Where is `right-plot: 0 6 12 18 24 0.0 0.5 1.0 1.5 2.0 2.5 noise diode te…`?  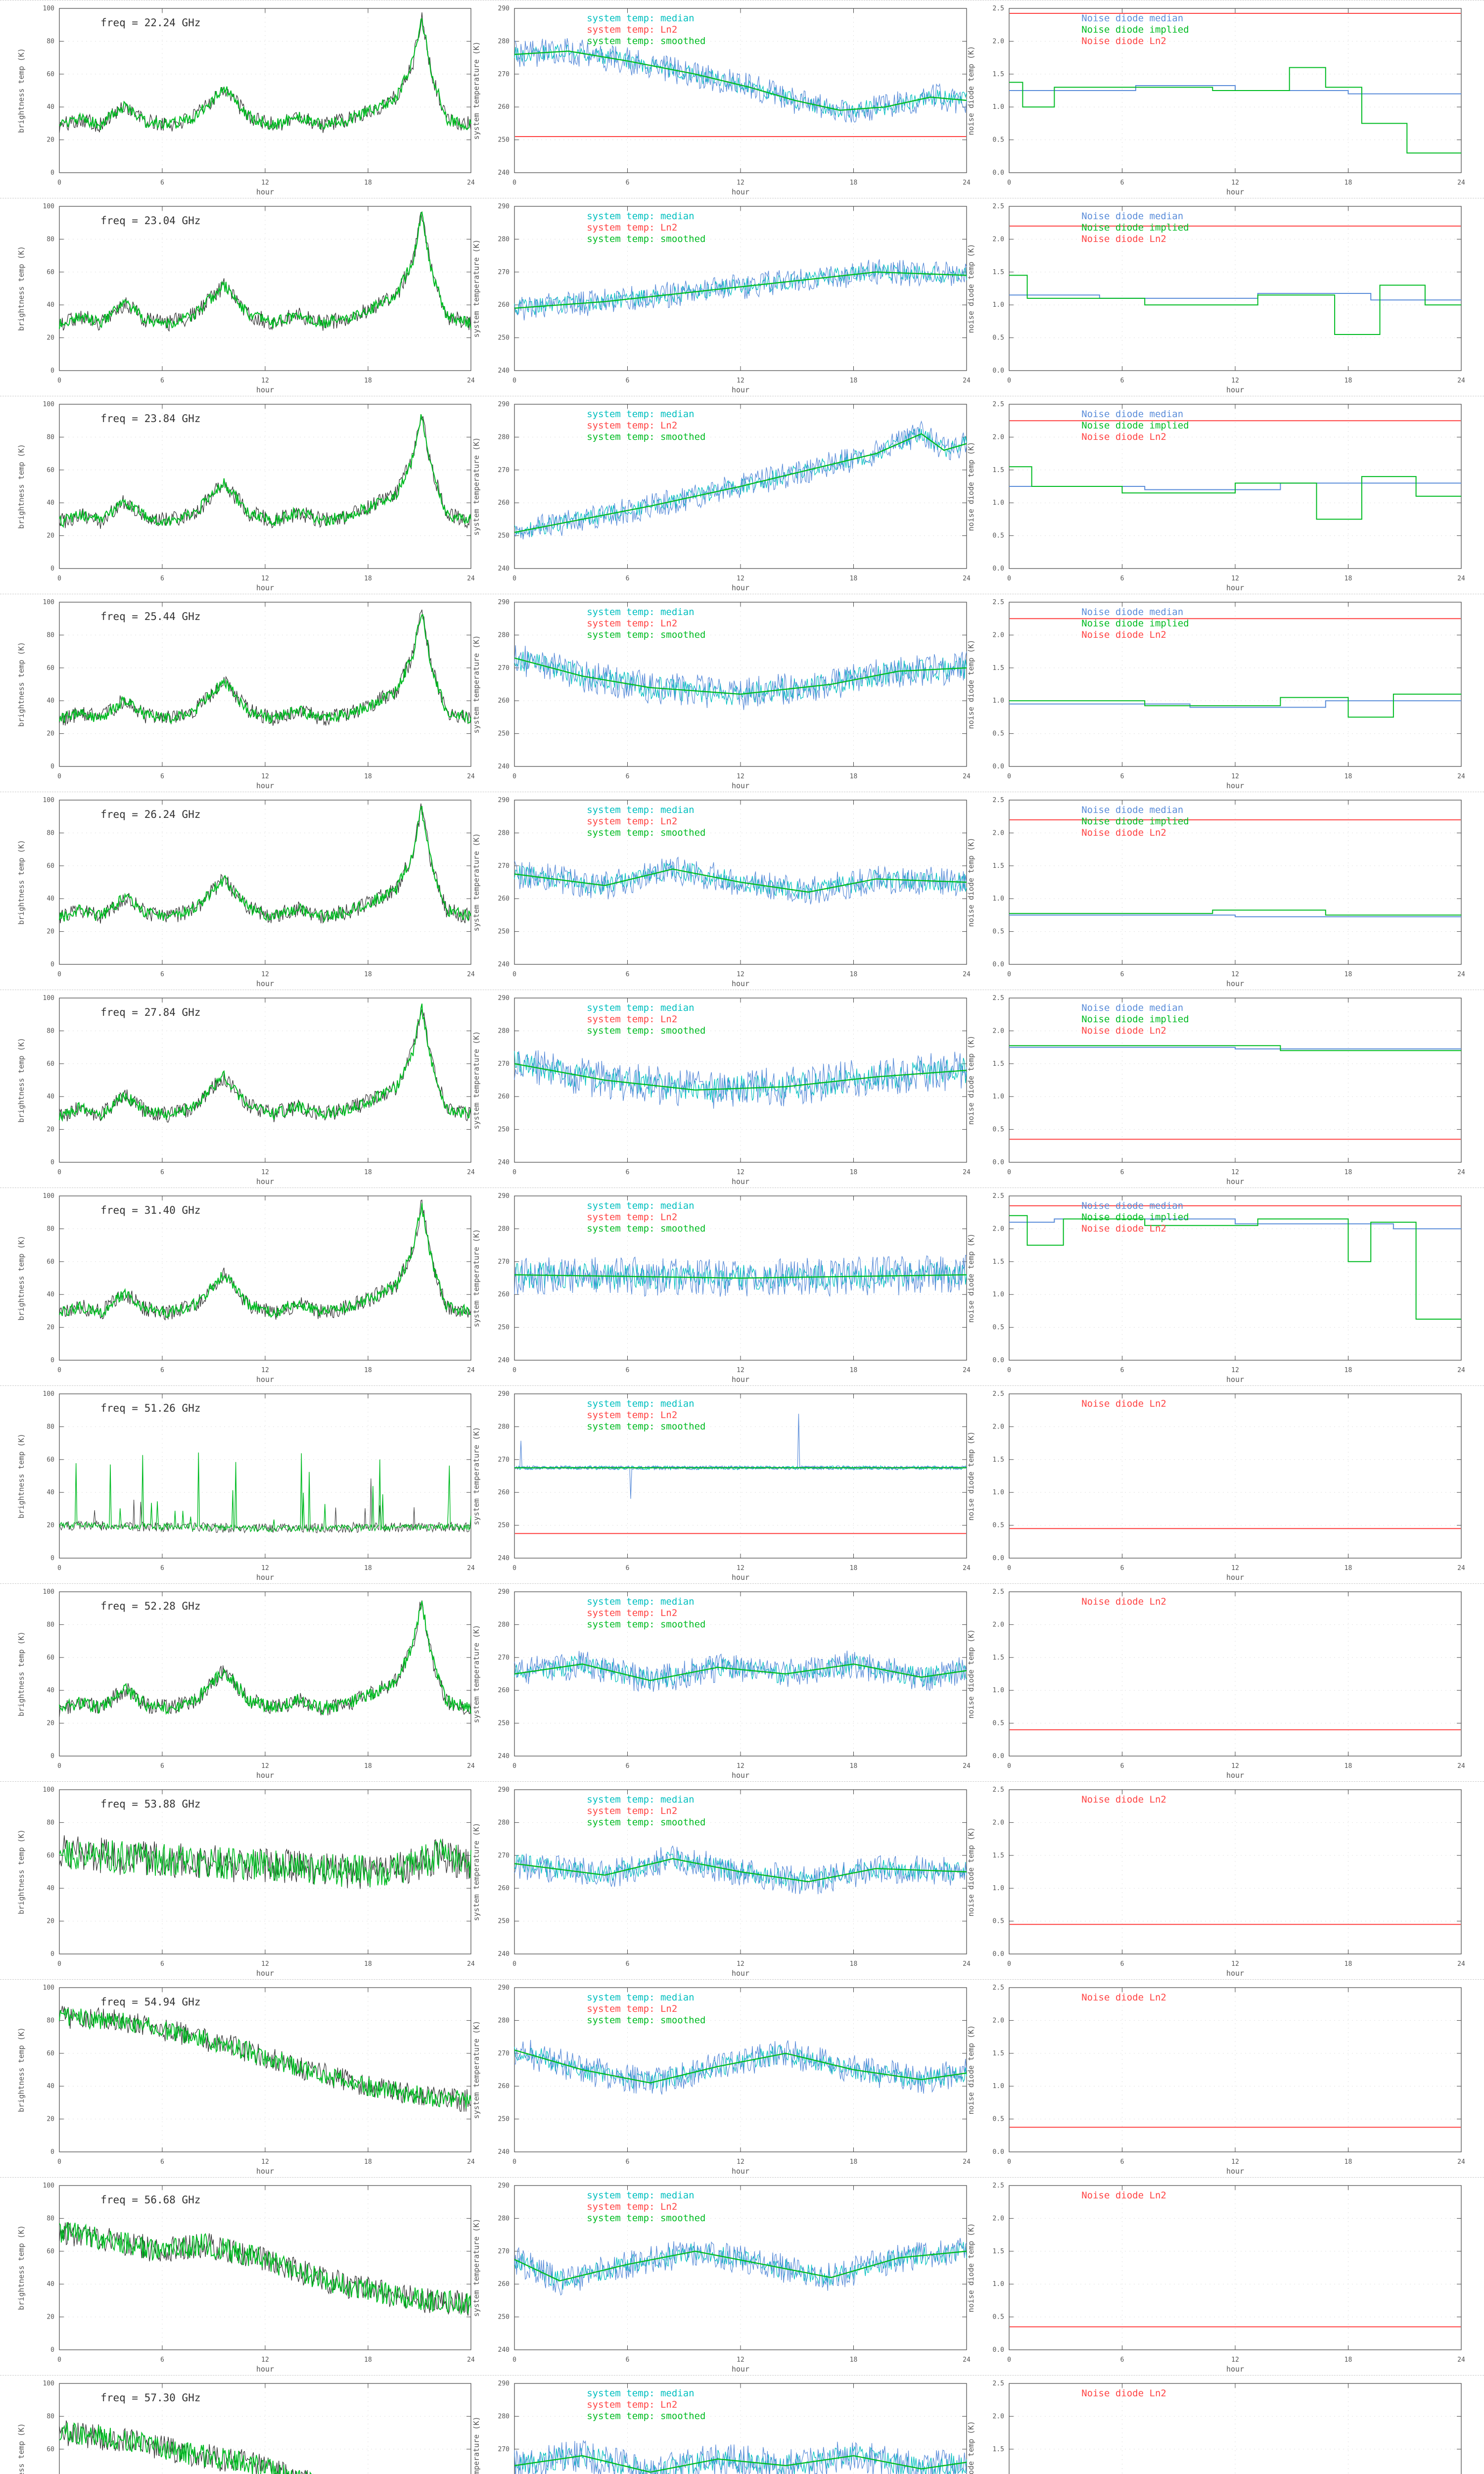 right-plot: 0 6 12 18 24 0.0 0.5 1.0 1.5 2.0 2.5 noise diode te… is located at coordinates (1216, 1882).